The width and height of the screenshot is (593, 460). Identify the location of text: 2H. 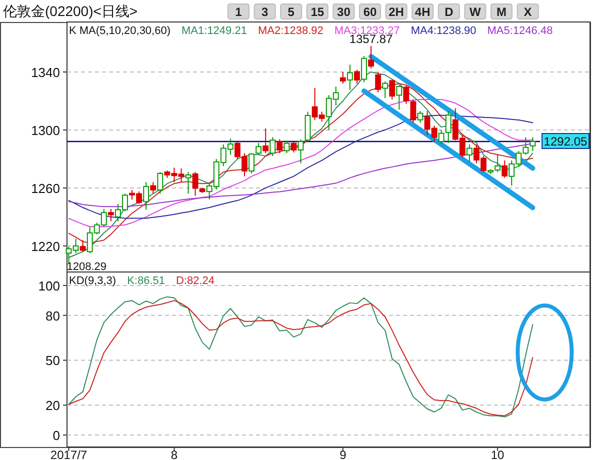
(396, 12).